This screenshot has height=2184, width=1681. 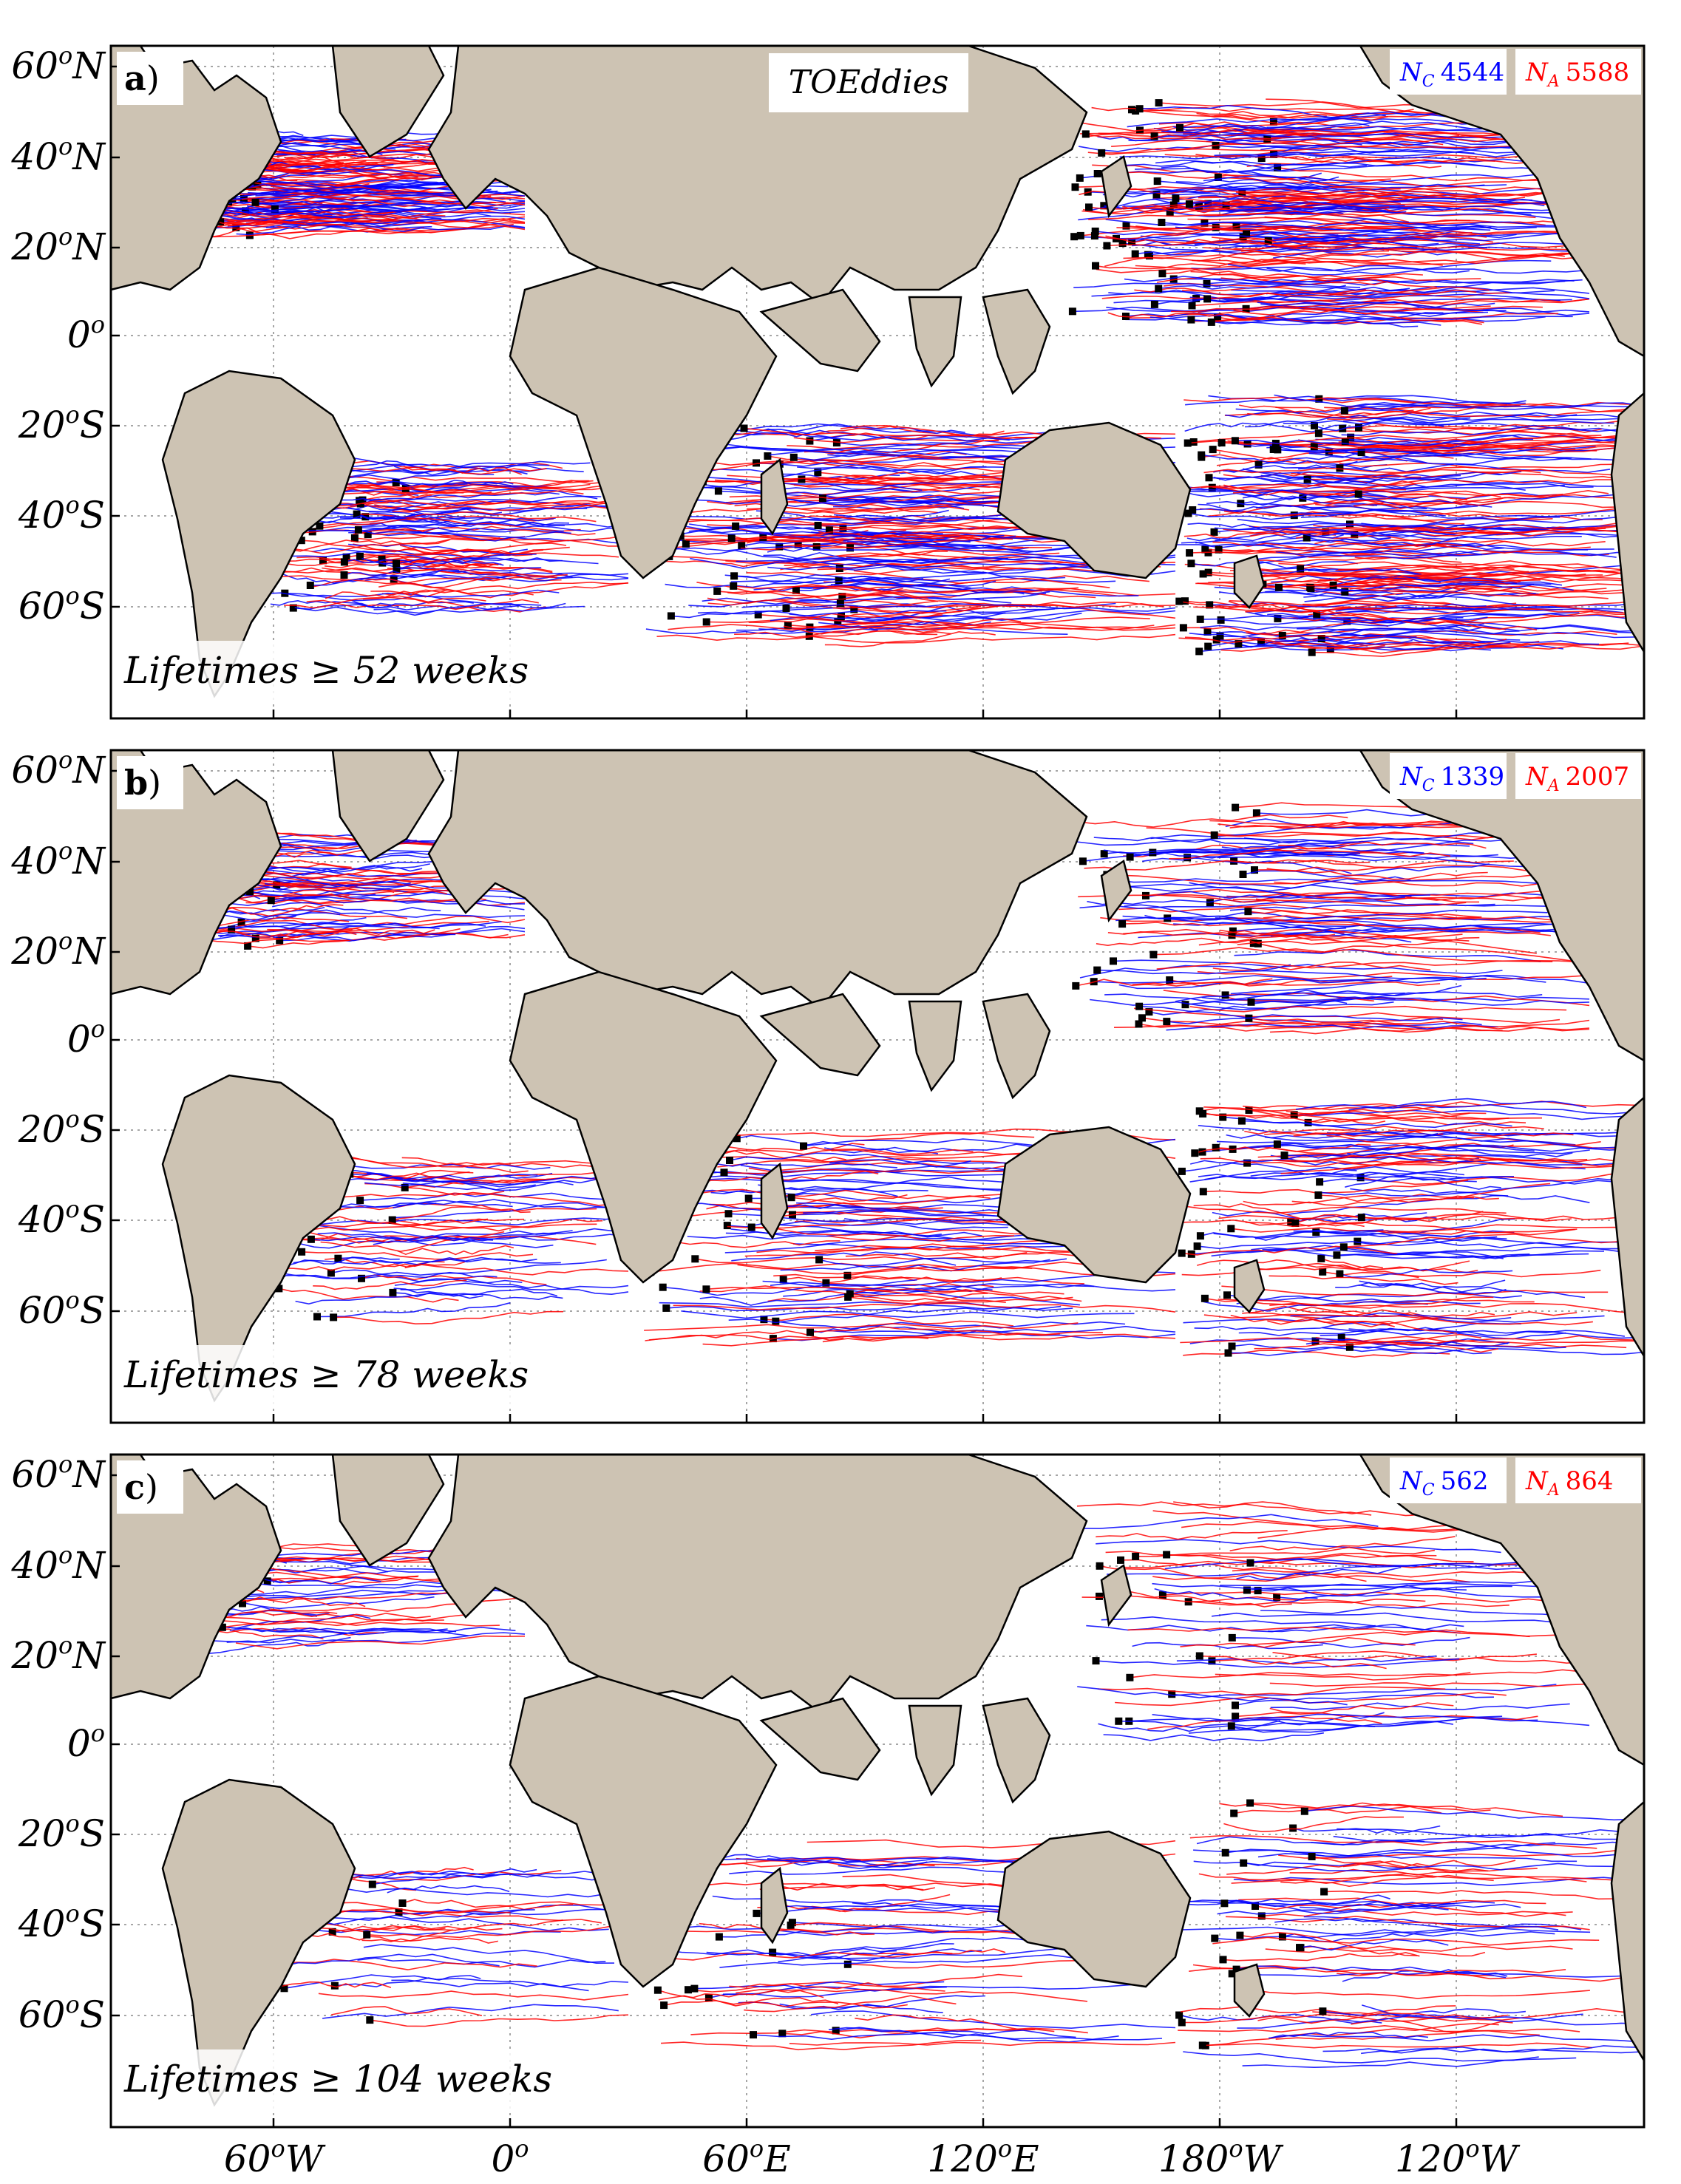 What do you see at coordinates (1451, 74) in the screenshot?
I see `cyclonic-count: NC 4544` at bounding box center [1451, 74].